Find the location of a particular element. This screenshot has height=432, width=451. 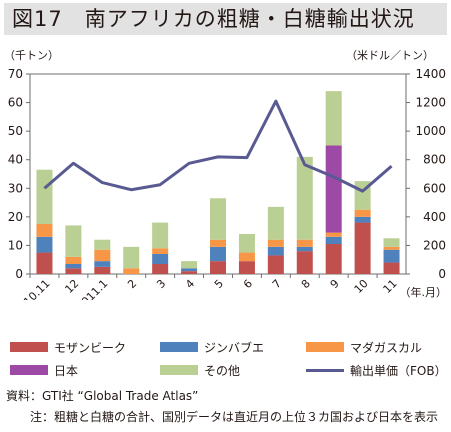

source-note: 資料：GTI社 “Global Trade Atlas” is located at coordinates (102, 396).